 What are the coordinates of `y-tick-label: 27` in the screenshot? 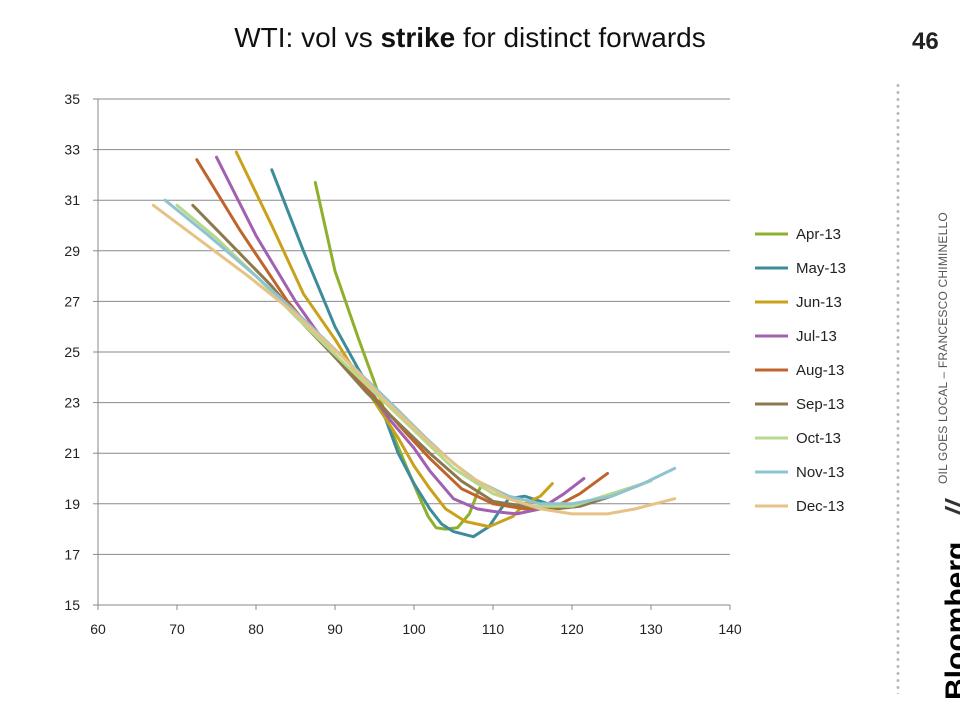 It's located at (72, 301).